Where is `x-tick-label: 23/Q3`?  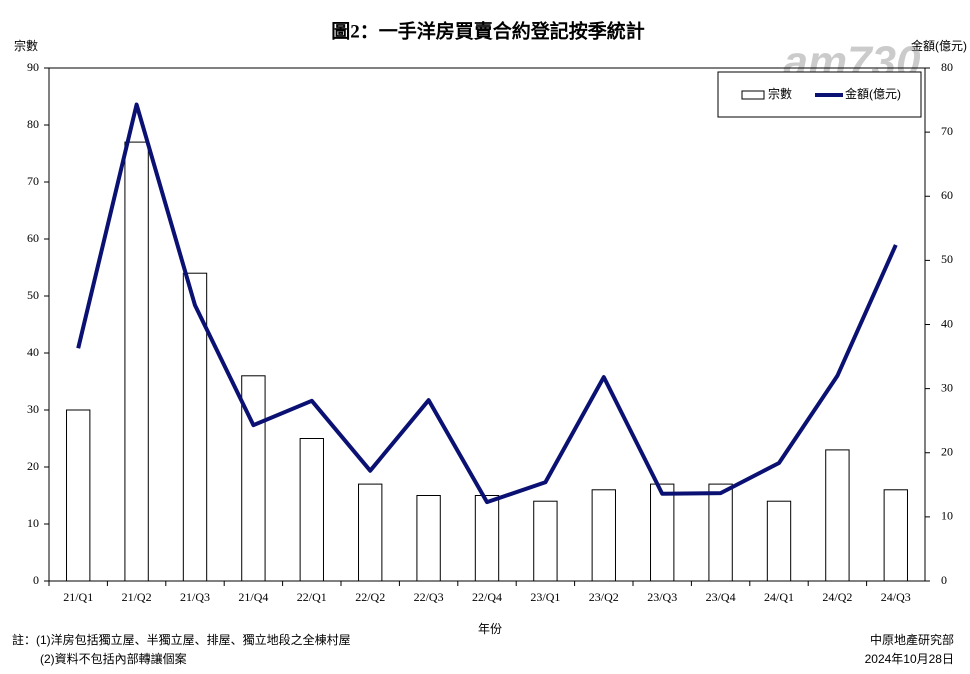
x-tick-label: 23/Q3 is located at coordinates (662, 597).